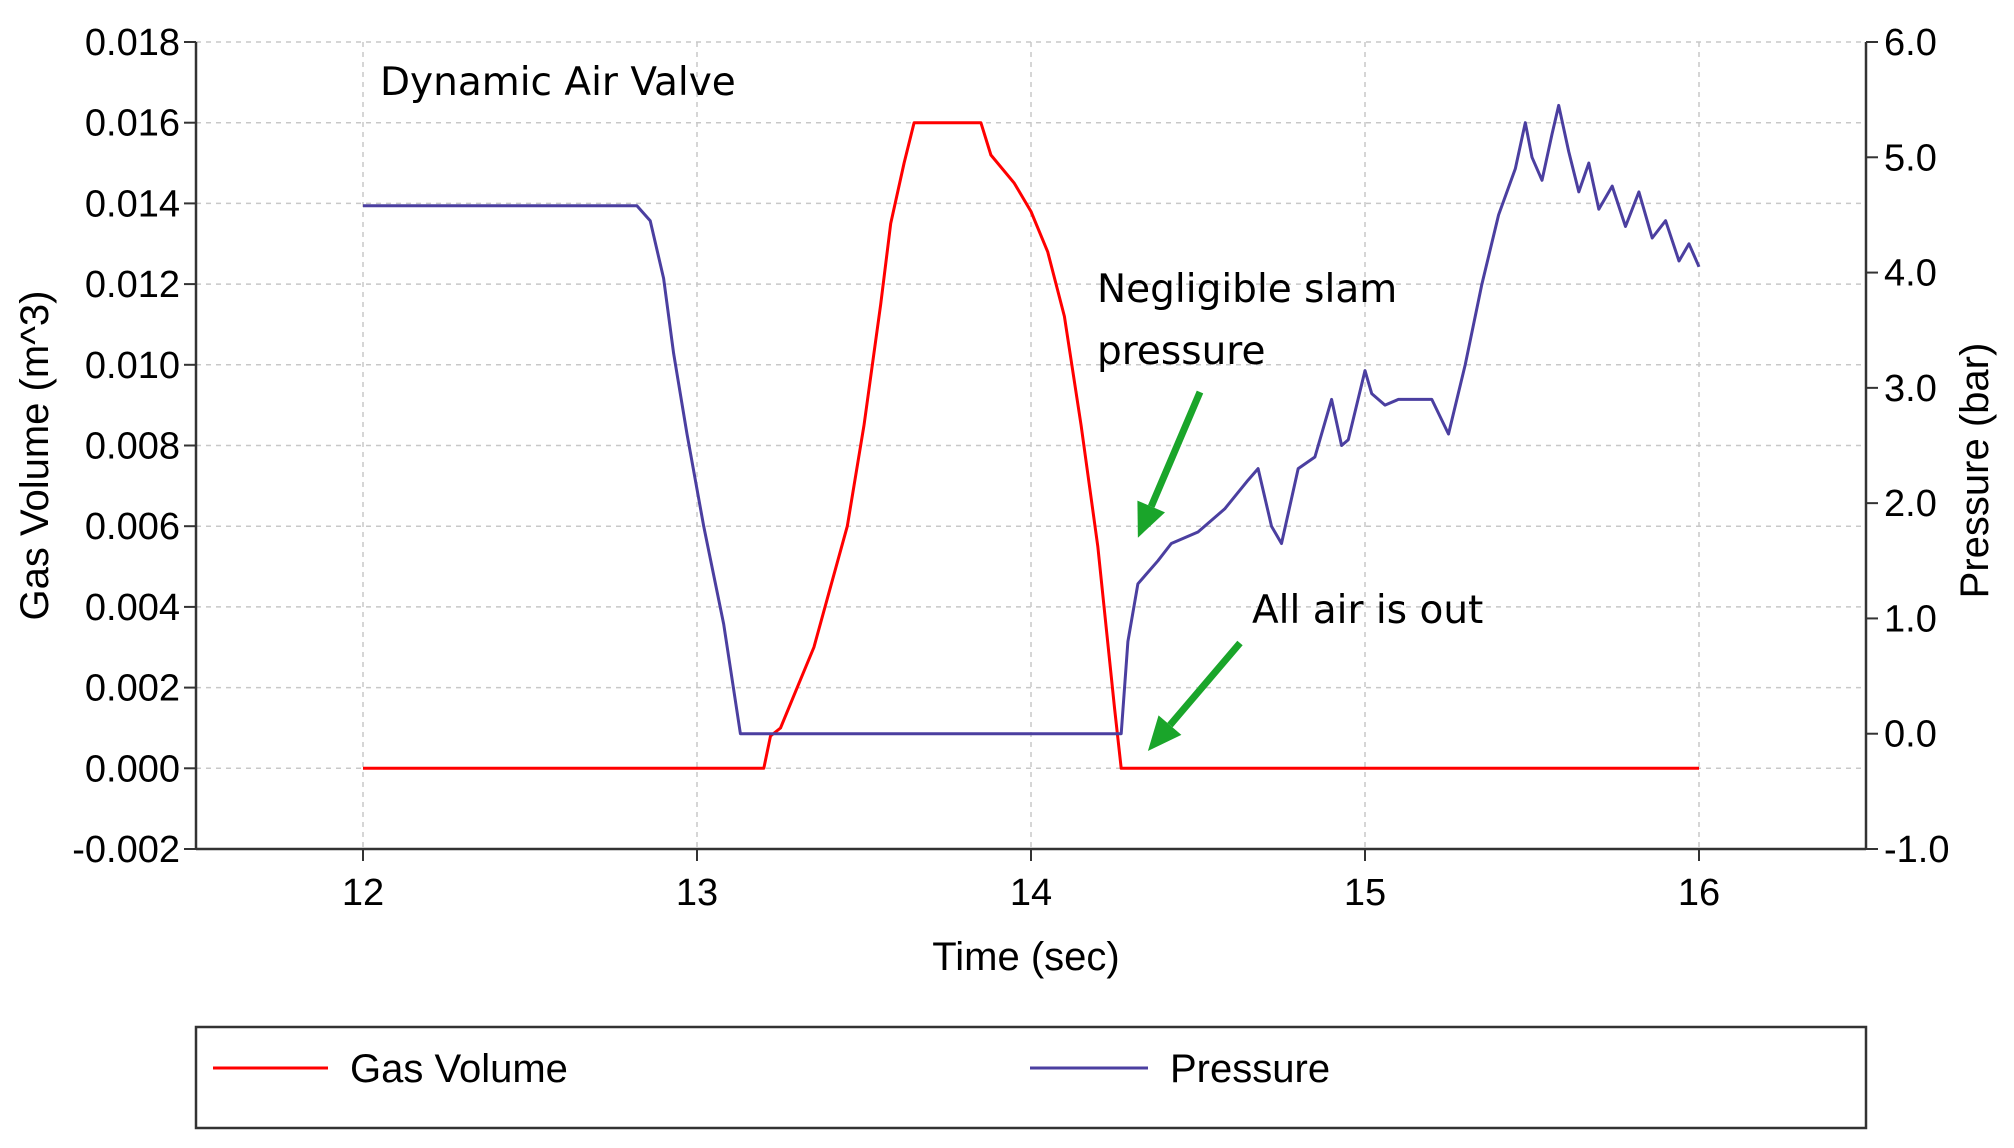 The image size is (2014, 1148). Describe the element at coordinates (558, 82) in the screenshot. I see `annotation-text: Dynamic Air Valve` at that location.